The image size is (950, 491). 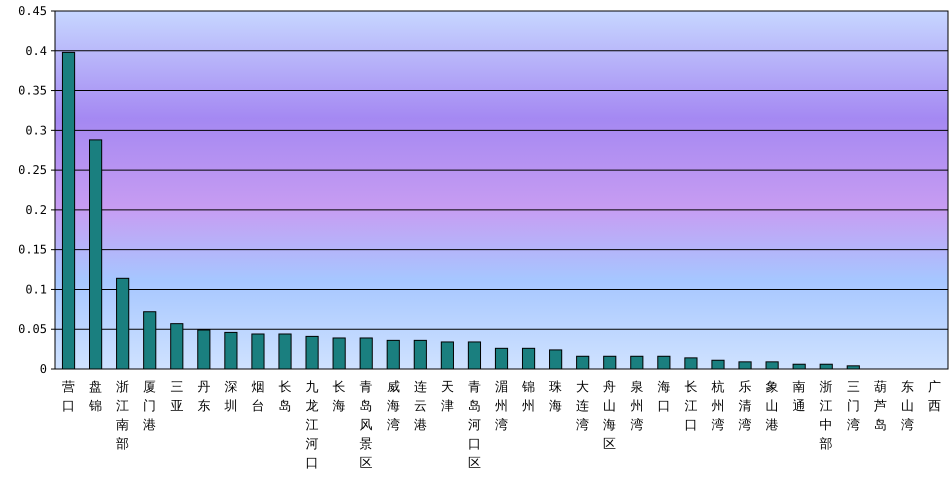 I want to click on x-tick-label: 长岛, so click(x=285, y=397).